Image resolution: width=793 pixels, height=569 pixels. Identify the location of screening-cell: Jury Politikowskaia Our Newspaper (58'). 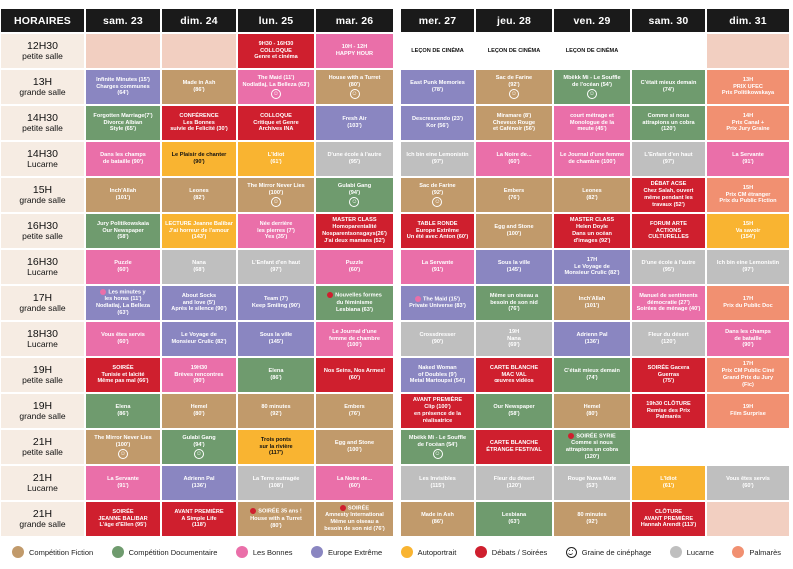
(123, 231).